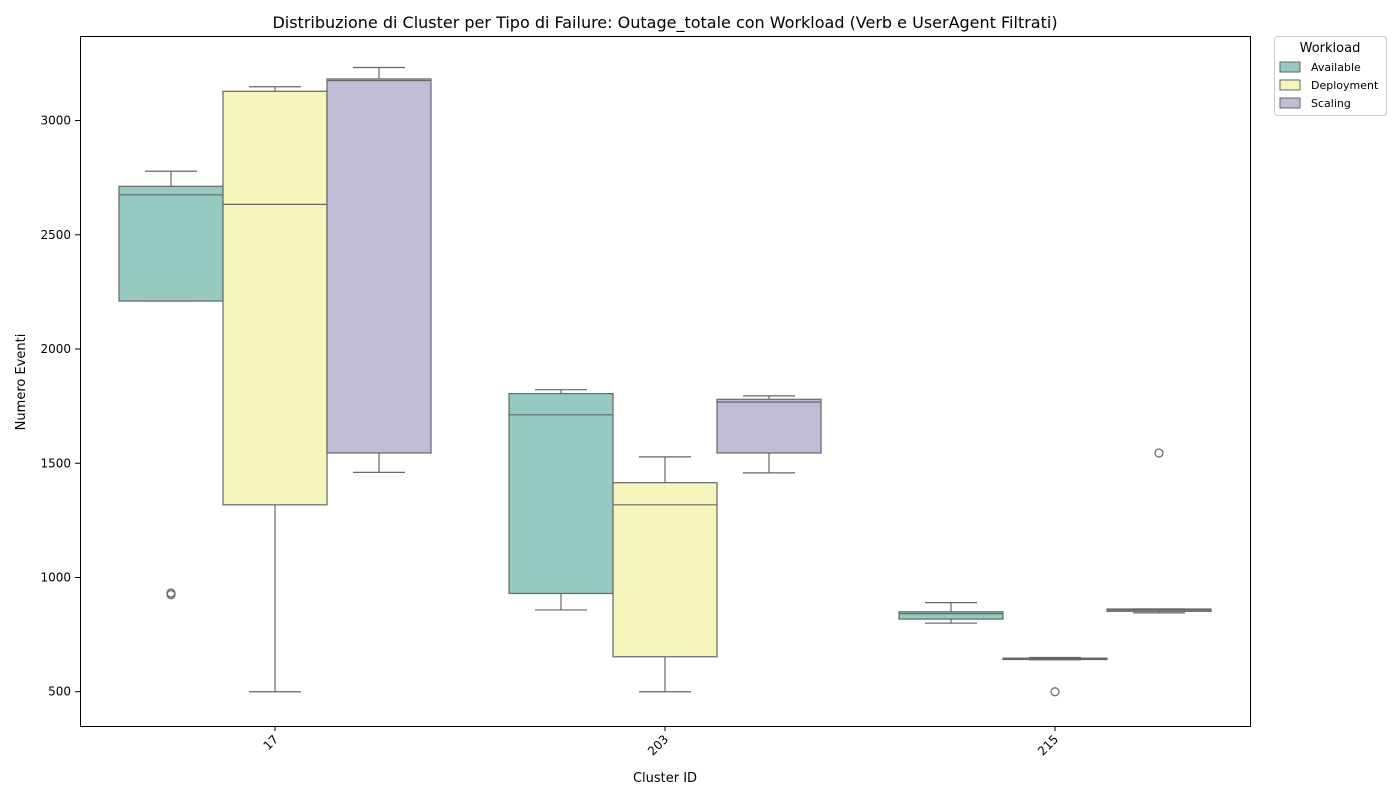  What do you see at coordinates (658, 745) in the screenshot?
I see `x-tick-label-203: 203` at bounding box center [658, 745].